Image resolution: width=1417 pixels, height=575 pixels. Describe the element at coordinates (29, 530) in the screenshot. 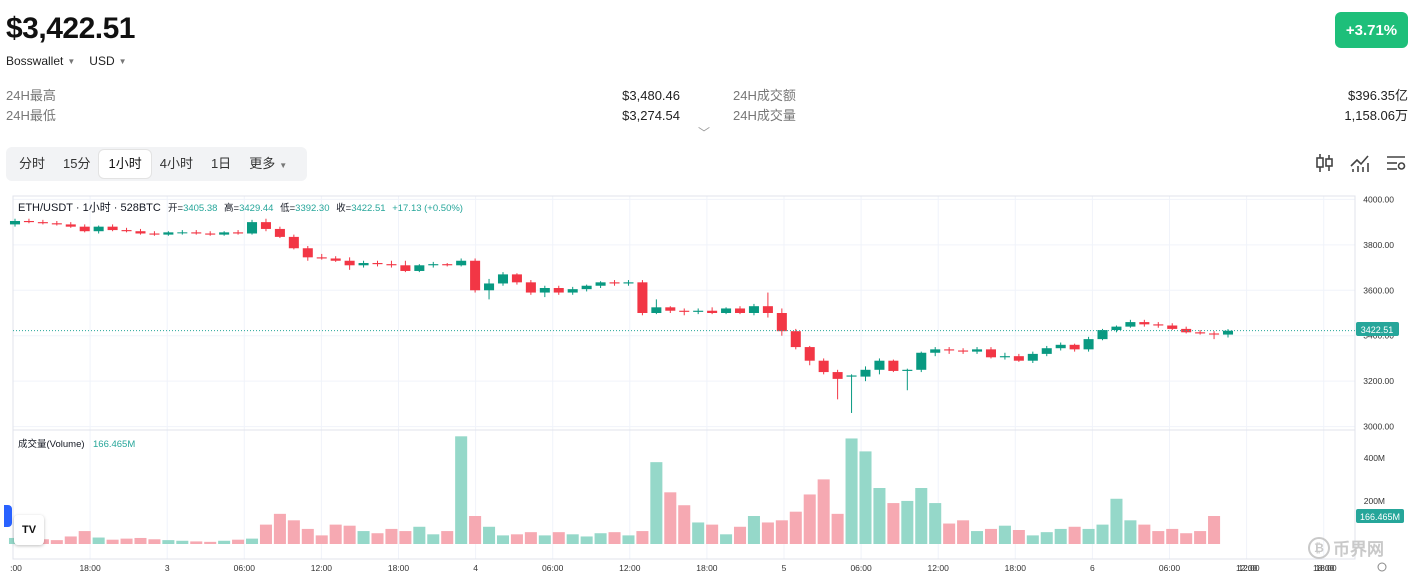

I see `tradingview-logo-icon: TV` at that location.